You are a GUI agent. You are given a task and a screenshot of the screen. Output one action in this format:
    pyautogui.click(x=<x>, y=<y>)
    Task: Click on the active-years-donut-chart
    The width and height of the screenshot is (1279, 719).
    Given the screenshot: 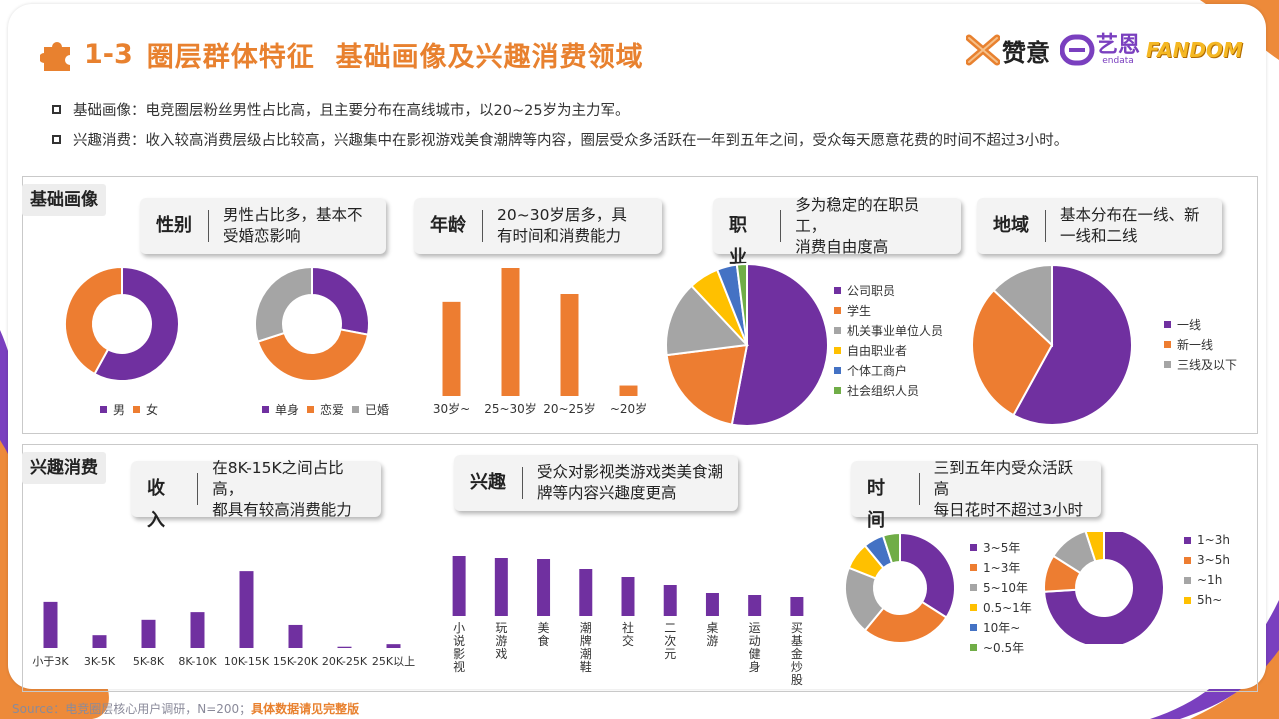 What is the action you would take?
    pyautogui.click(x=900, y=588)
    